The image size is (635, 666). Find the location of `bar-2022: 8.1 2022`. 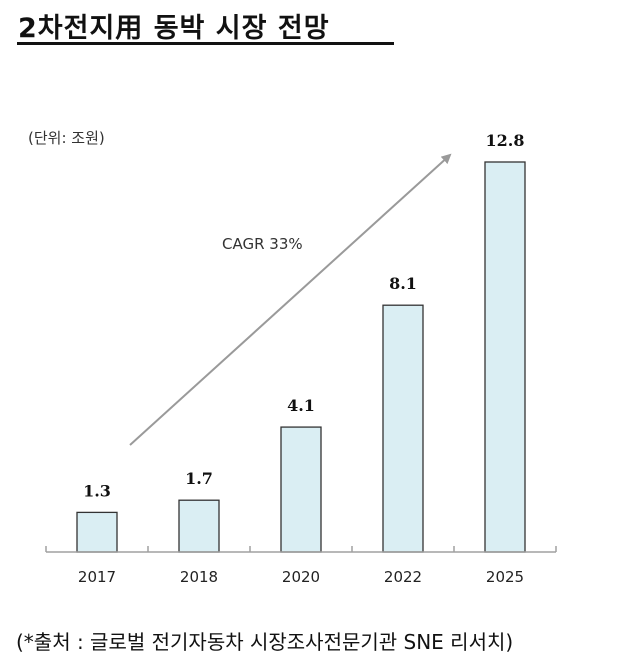

bar-2022: 8.1 2022 is located at coordinates (403, 430).